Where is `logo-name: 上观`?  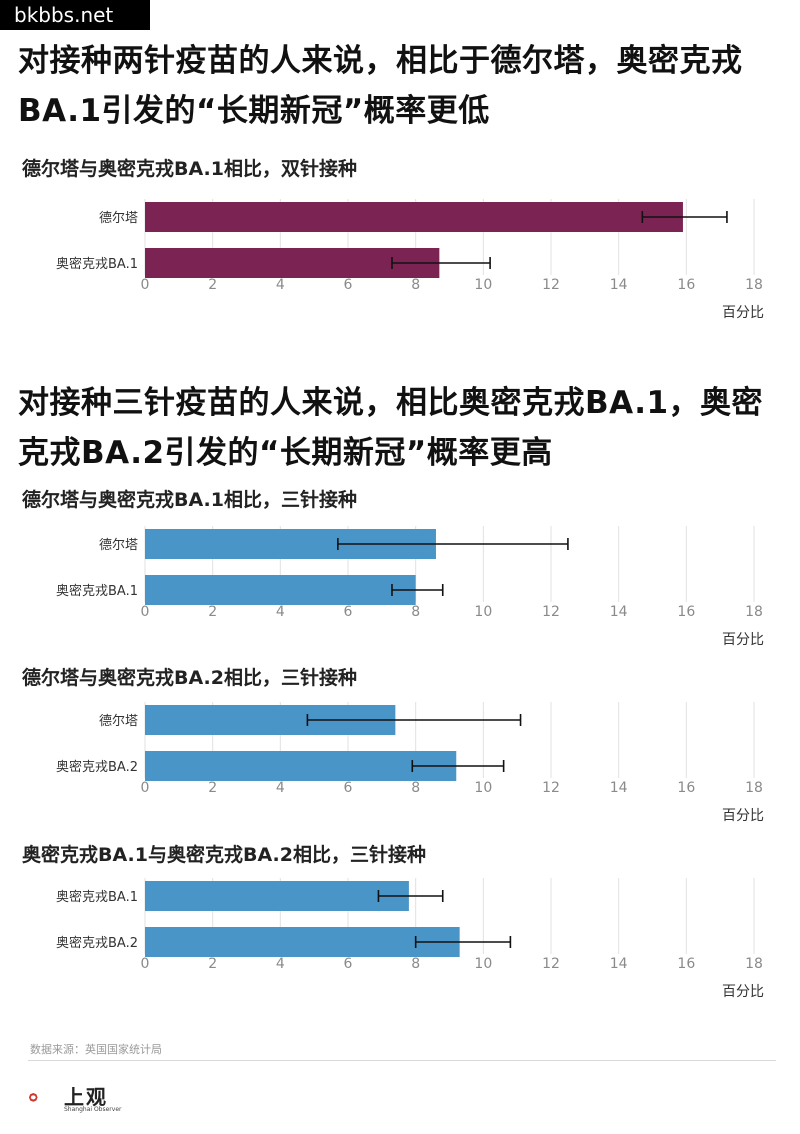 logo-name: 上观 is located at coordinates (86, 1097).